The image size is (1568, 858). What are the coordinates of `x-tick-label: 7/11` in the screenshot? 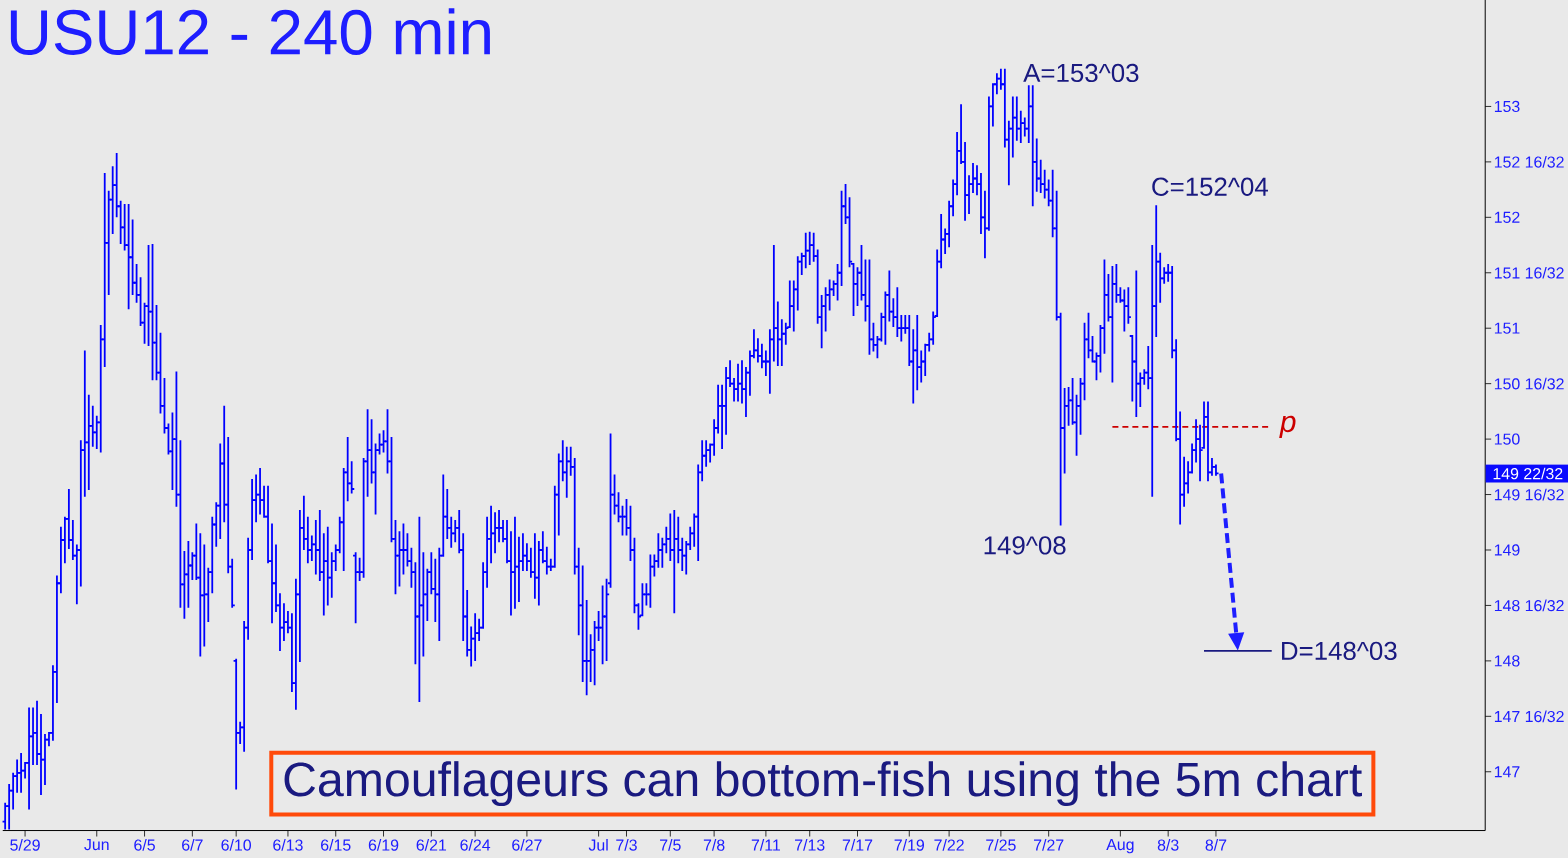 It's located at (765, 844).